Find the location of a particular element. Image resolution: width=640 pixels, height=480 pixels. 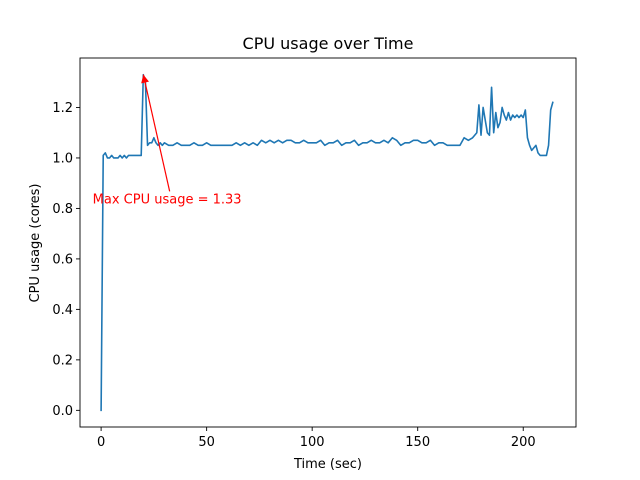

annotation-arrow is located at coordinates (156, 133).